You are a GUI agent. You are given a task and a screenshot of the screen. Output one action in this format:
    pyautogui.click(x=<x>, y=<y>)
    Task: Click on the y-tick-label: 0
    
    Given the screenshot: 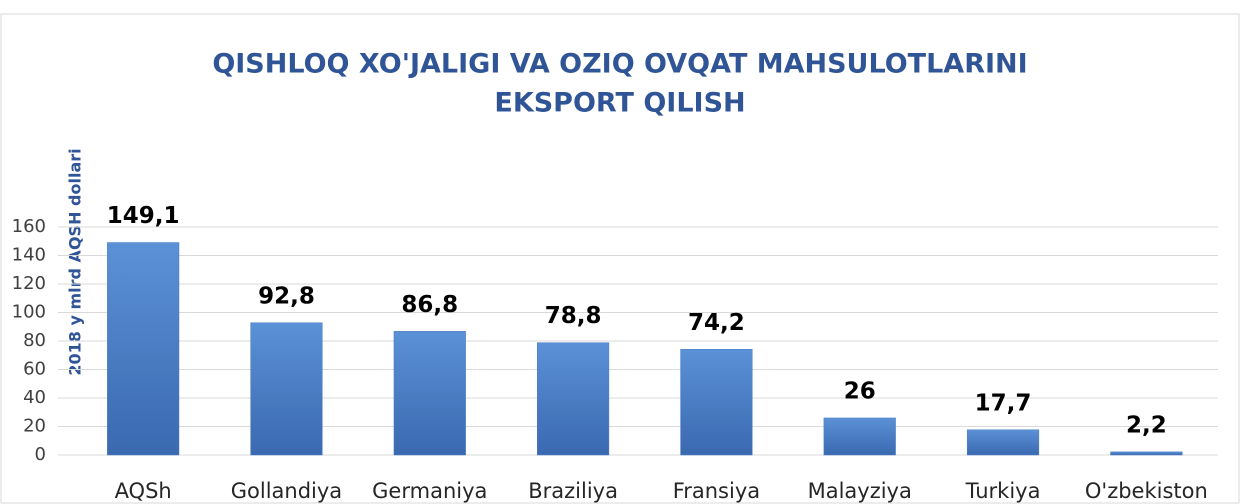 What is the action you would take?
    pyautogui.click(x=40, y=454)
    